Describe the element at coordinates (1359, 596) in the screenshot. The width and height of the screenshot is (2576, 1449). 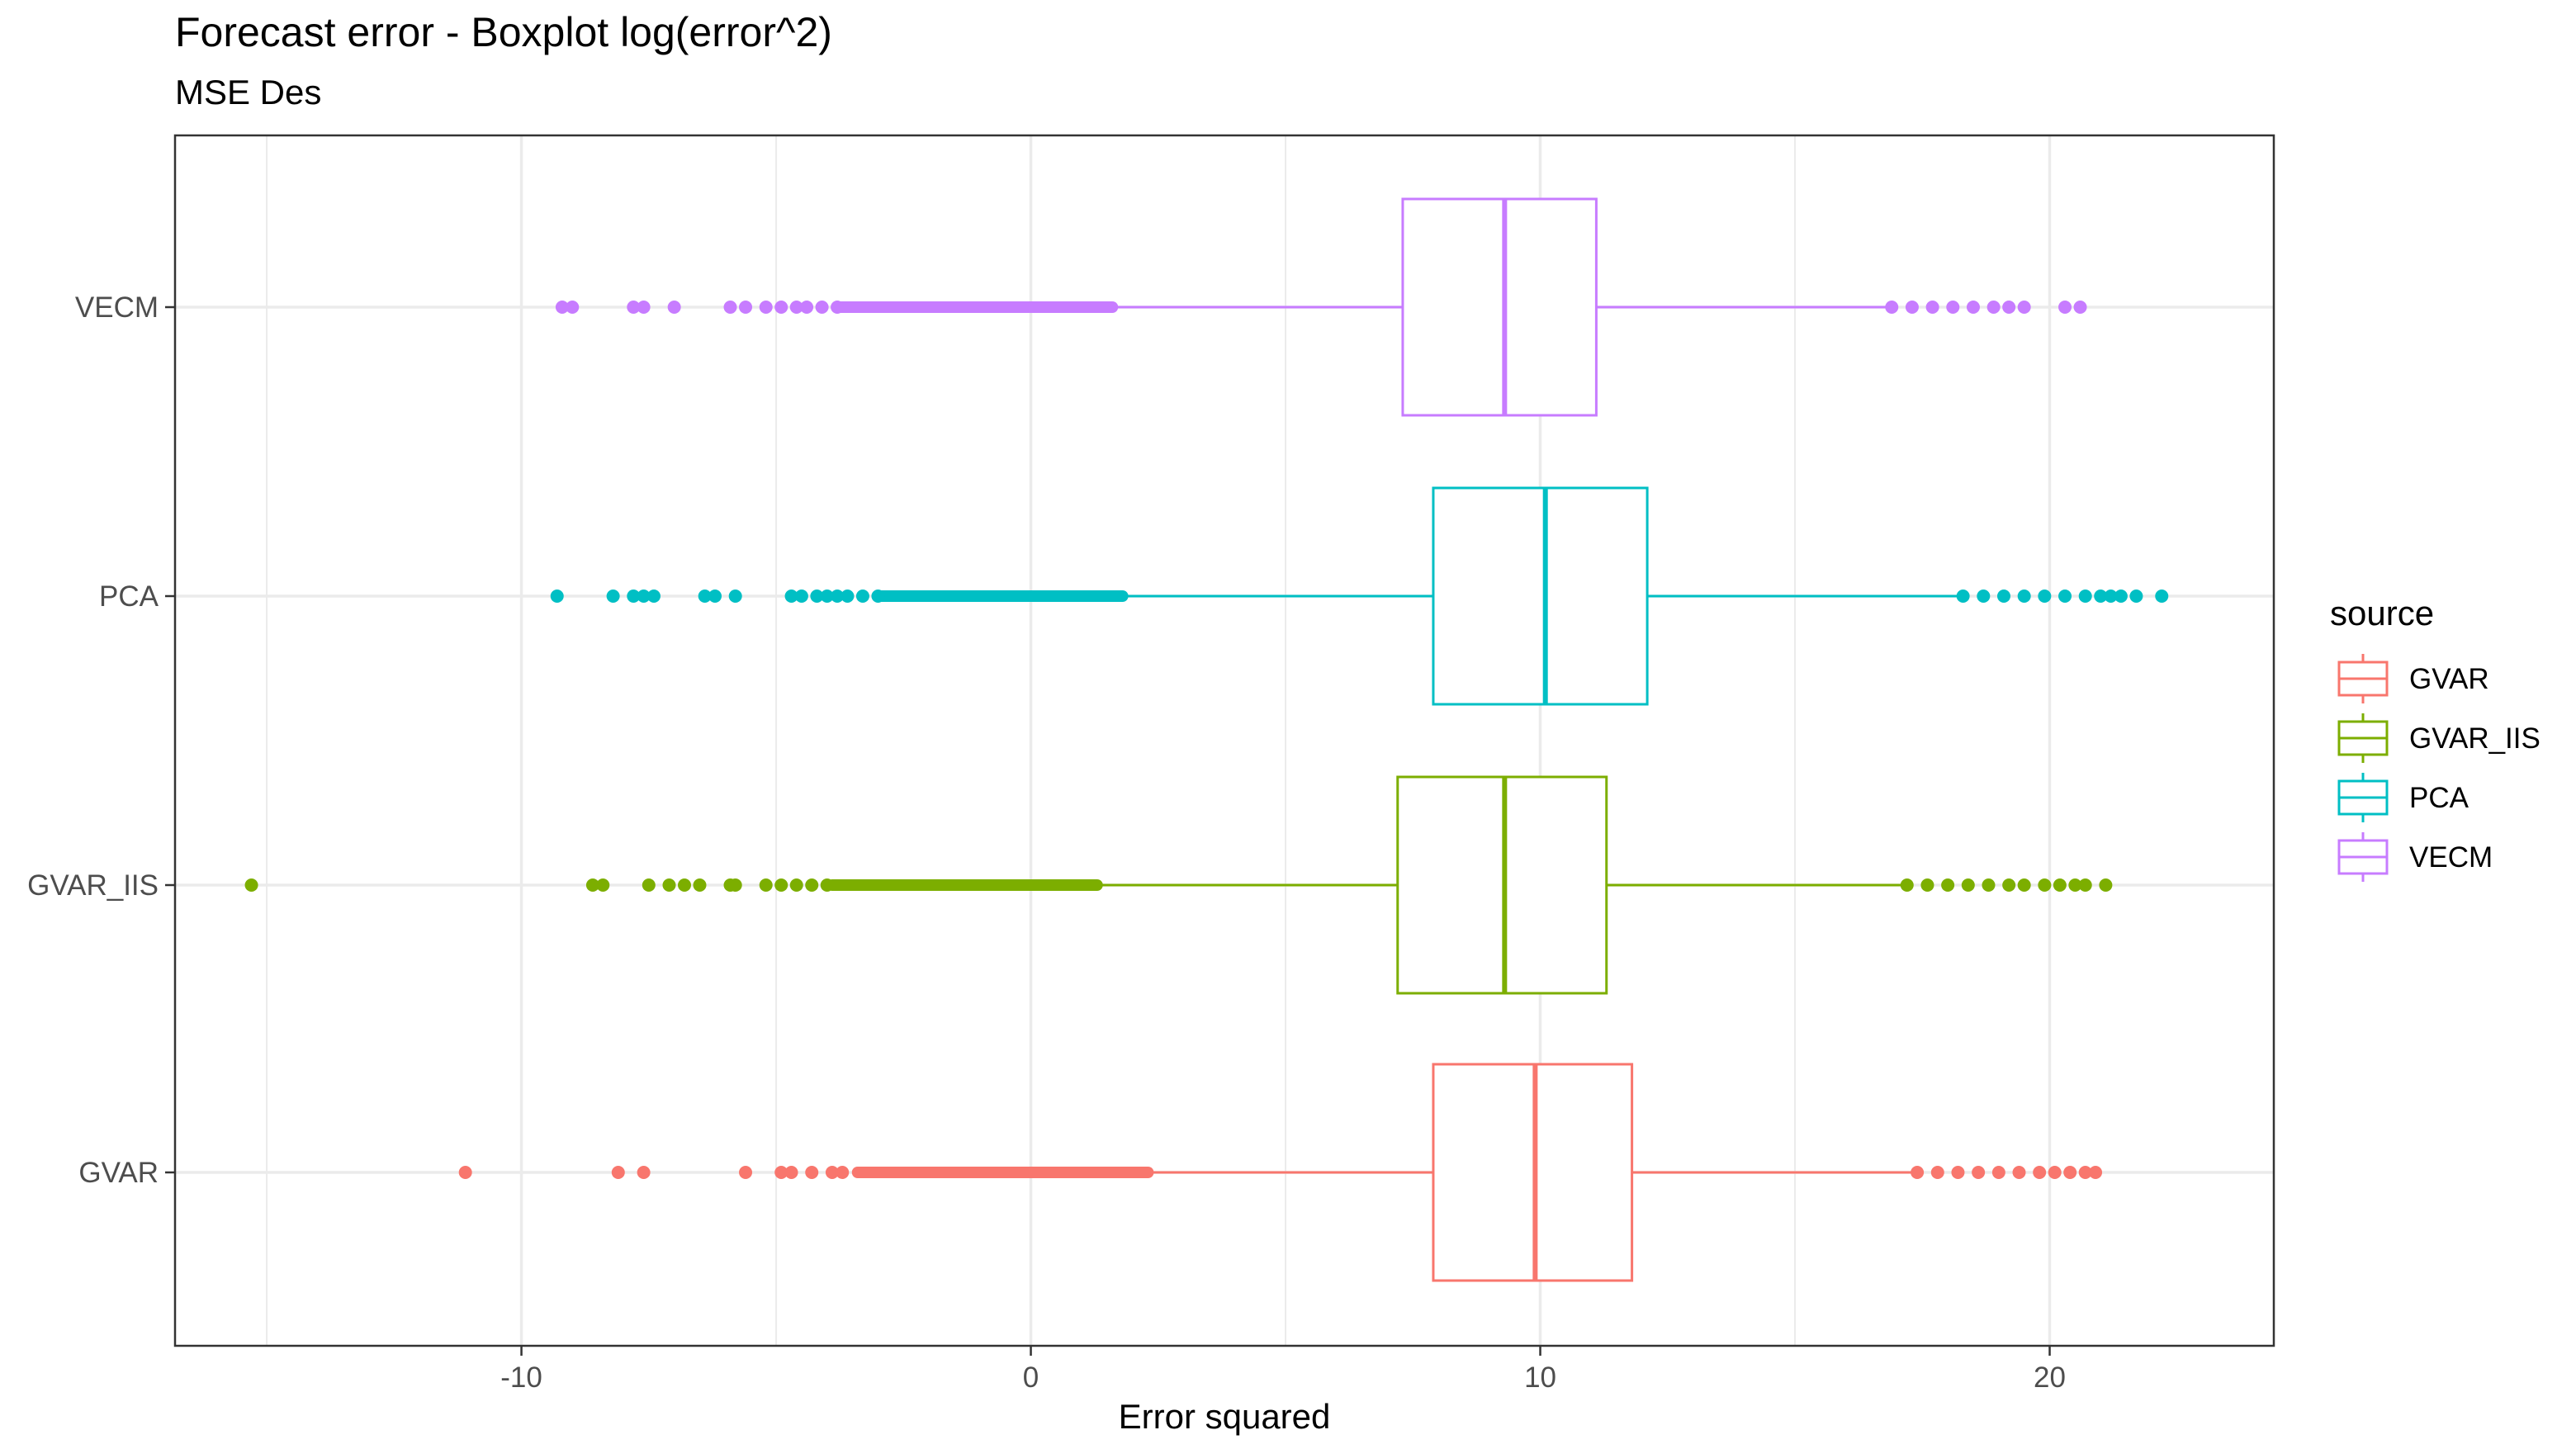
I see `box-group-pca` at that location.